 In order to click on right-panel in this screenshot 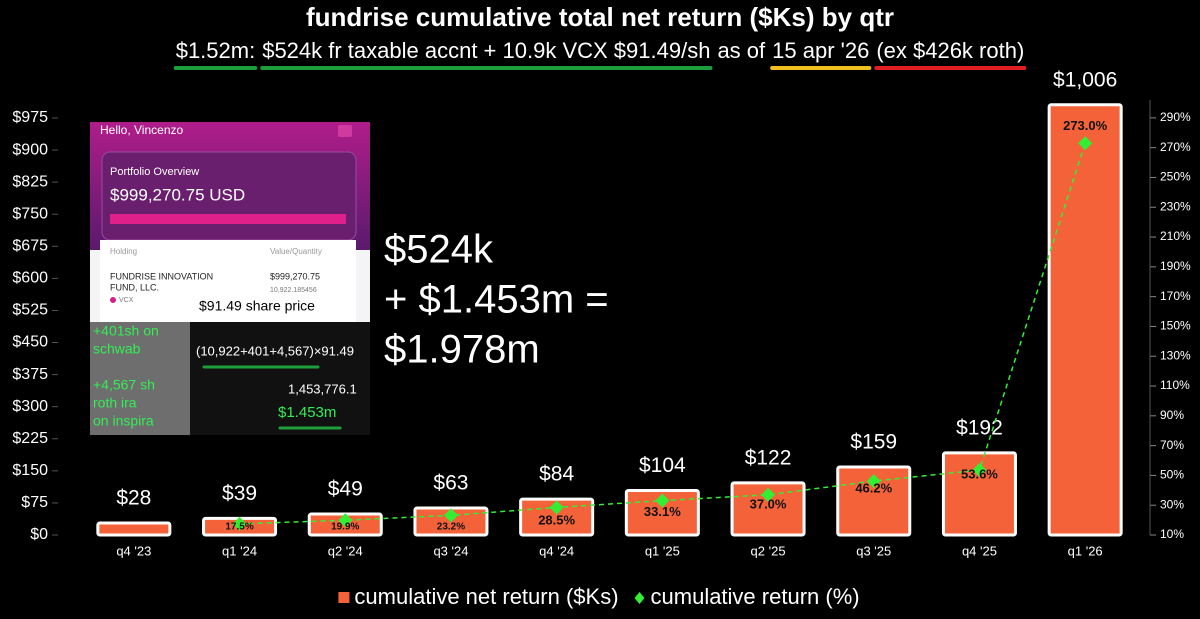, I will do `click(280, 378)`.